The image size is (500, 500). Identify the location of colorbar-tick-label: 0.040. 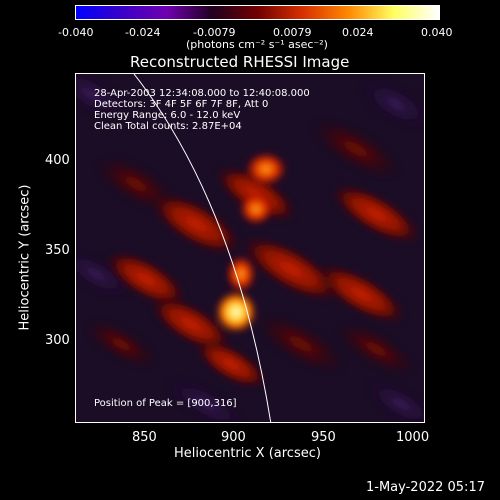
(437, 32).